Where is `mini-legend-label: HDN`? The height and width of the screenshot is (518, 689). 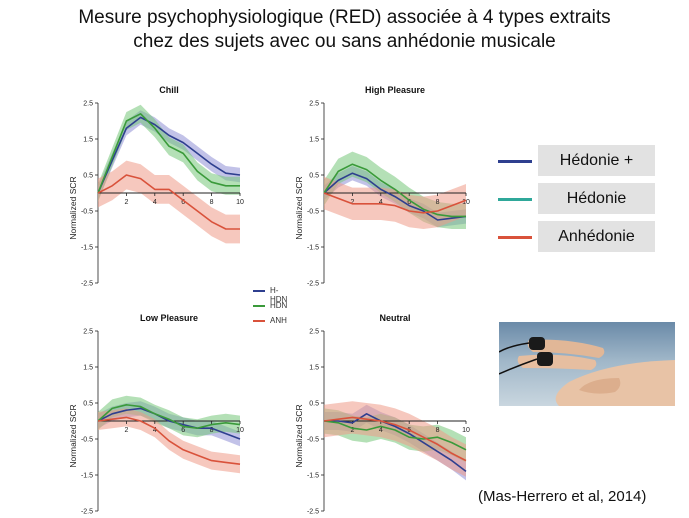
mini-legend-label: HDN is located at coordinates (279, 305).